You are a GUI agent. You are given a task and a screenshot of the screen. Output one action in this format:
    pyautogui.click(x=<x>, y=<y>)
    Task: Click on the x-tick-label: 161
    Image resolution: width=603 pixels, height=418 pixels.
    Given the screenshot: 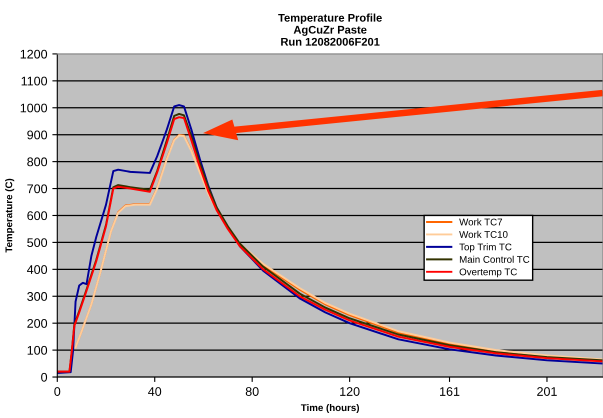 What is the action you would take?
    pyautogui.click(x=450, y=391)
    